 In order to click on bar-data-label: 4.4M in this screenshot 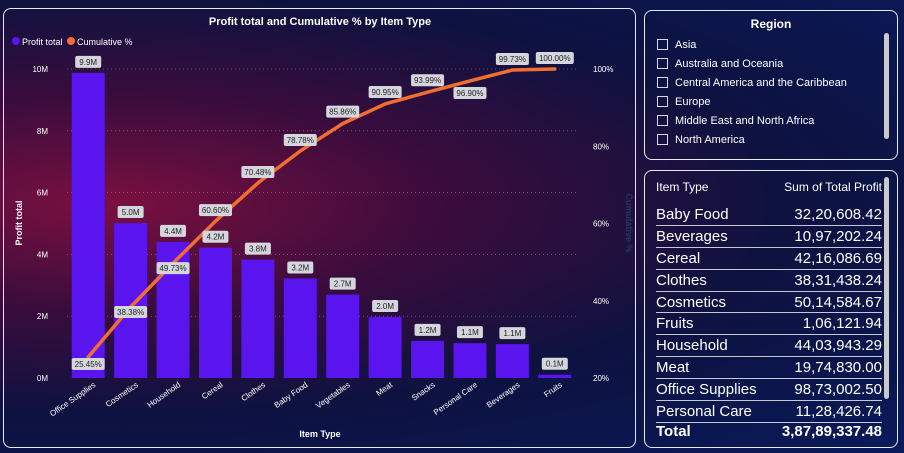, I will do `click(173, 231)`.